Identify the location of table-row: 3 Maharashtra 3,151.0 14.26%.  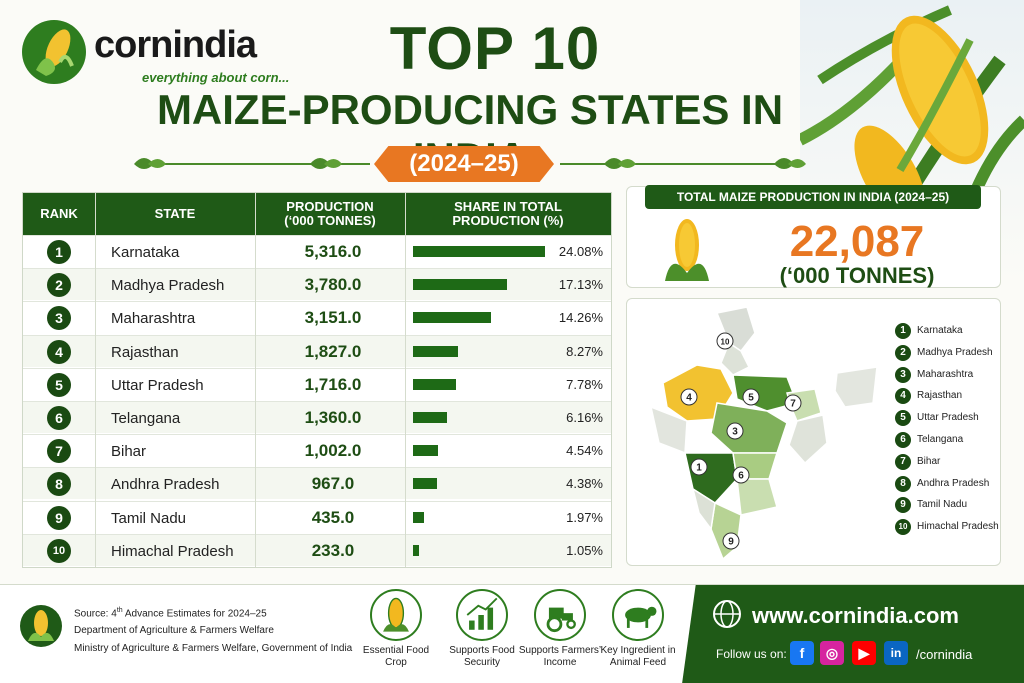
(317, 317).